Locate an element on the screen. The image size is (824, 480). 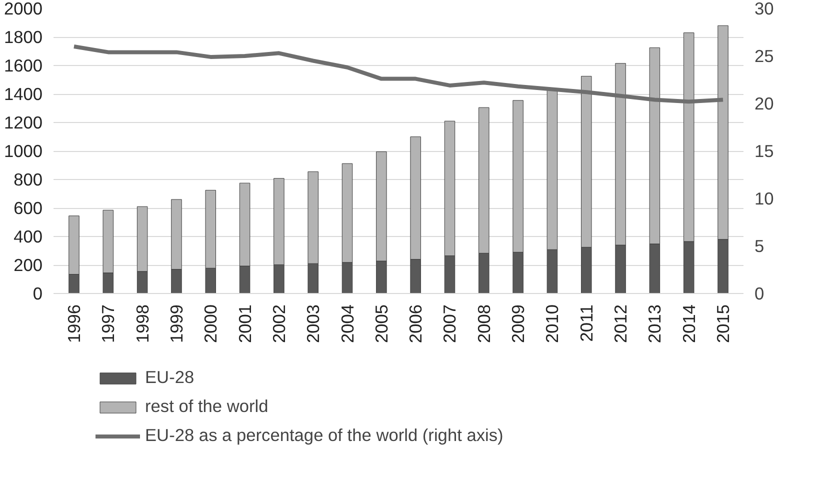
y2-tick-label: 20 is located at coordinates (764, 104).